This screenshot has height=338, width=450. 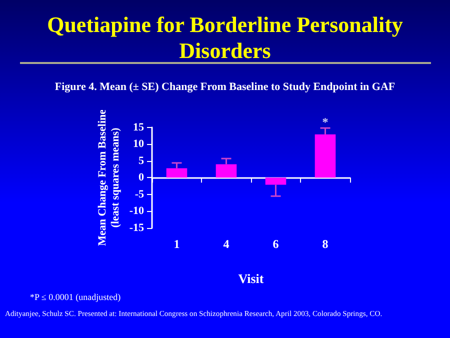 What do you see at coordinates (275, 244) in the screenshot?
I see `x-tick-label: 6` at bounding box center [275, 244].